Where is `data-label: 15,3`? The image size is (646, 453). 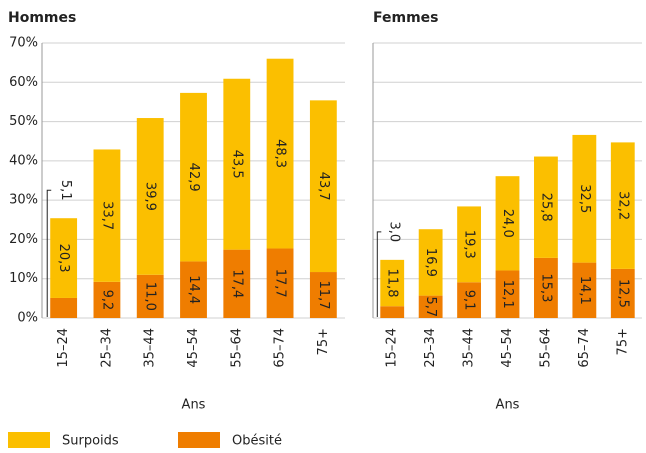 data-label: 15,3 is located at coordinates (545, 287).